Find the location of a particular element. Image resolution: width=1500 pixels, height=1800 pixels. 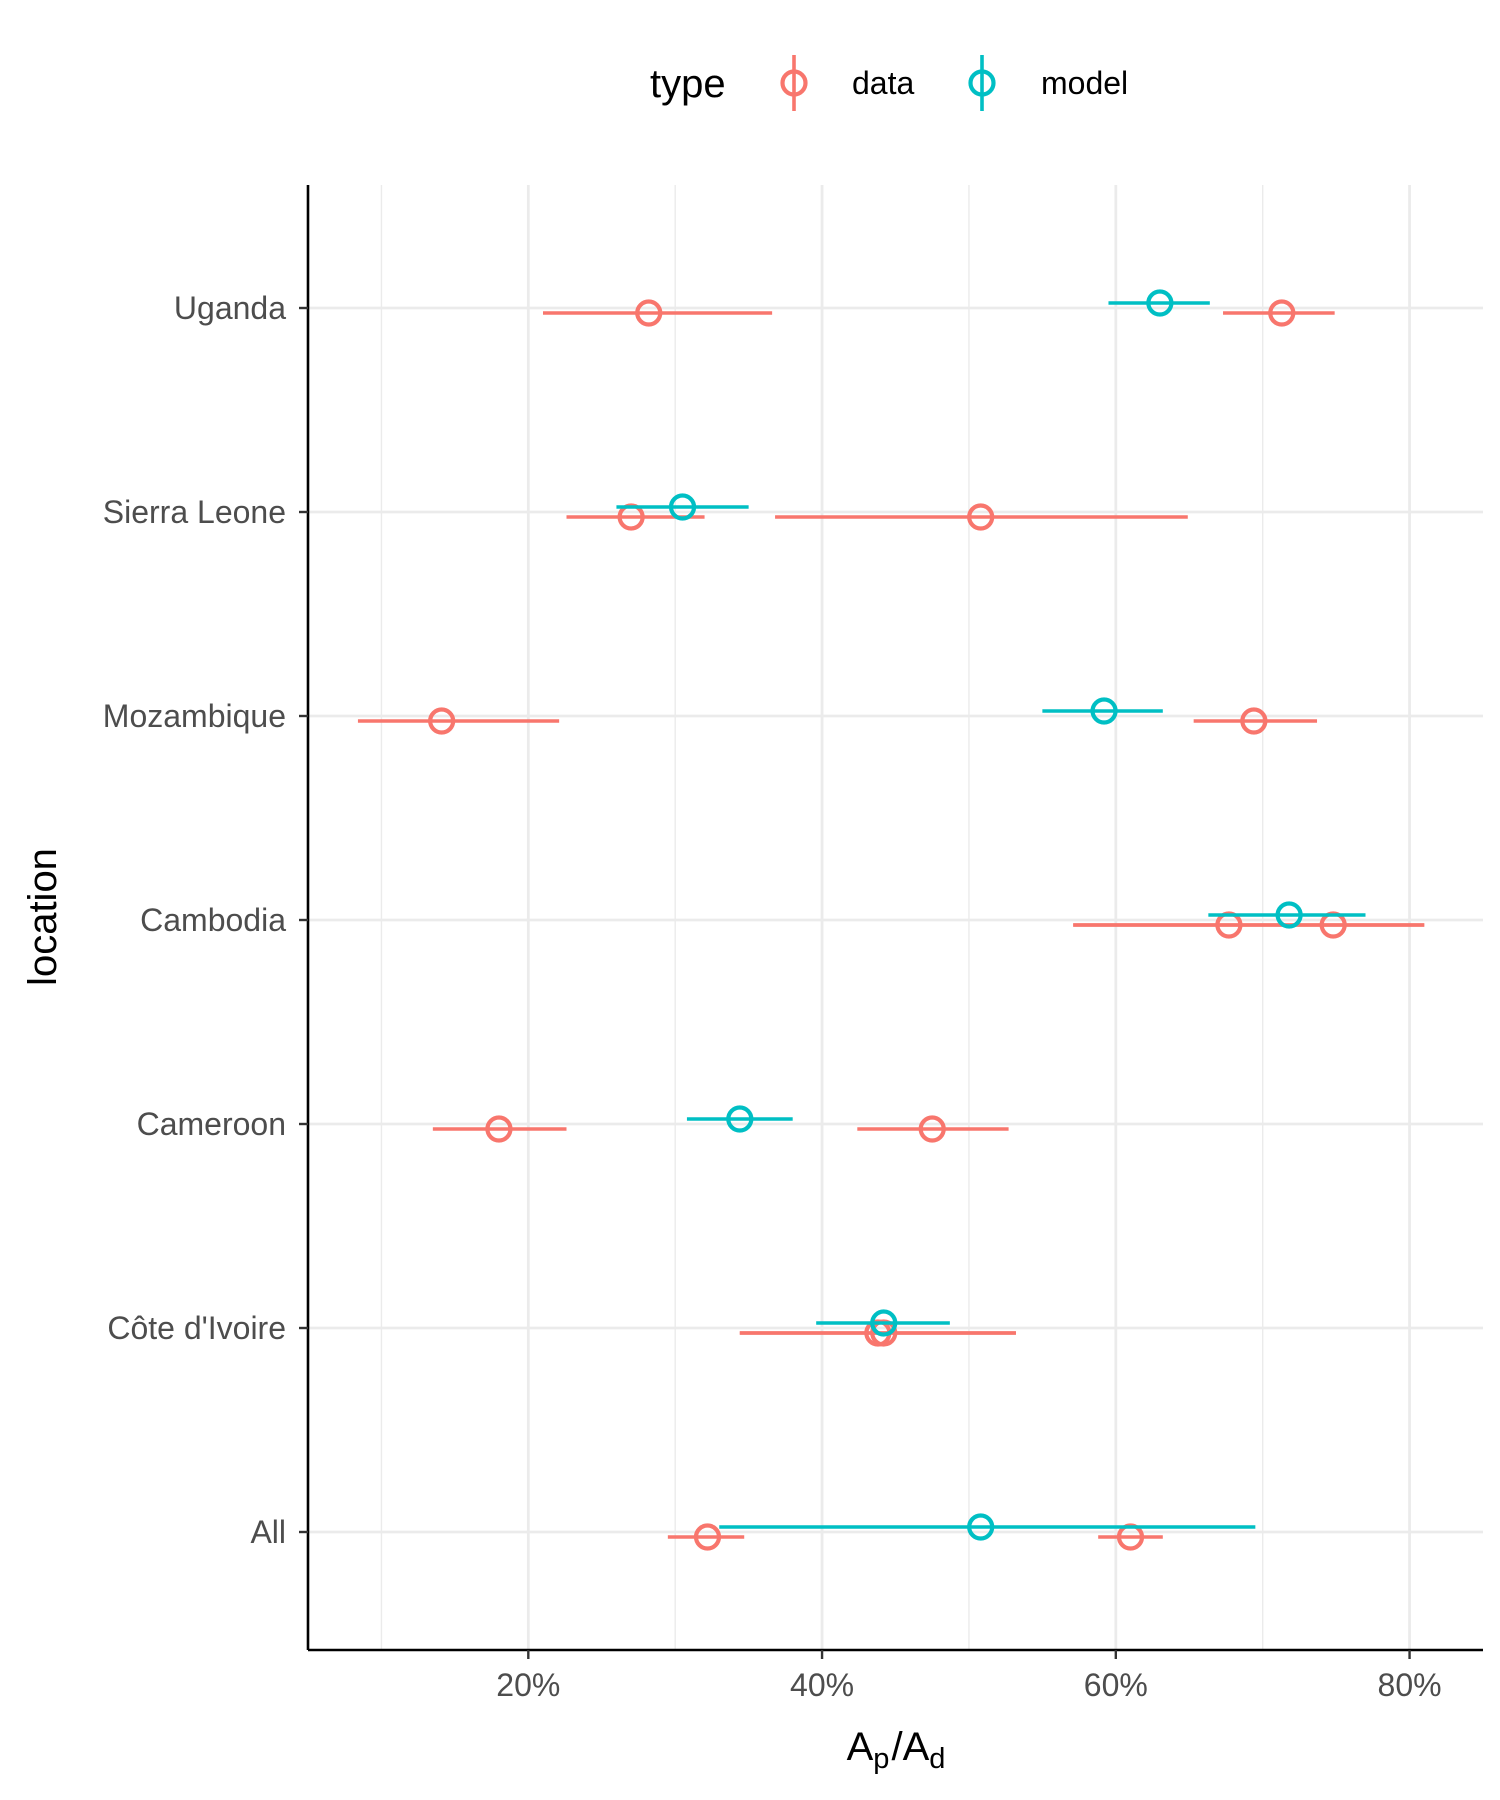

x-axis-title-main-2: A is located at coordinates (916, 1747).